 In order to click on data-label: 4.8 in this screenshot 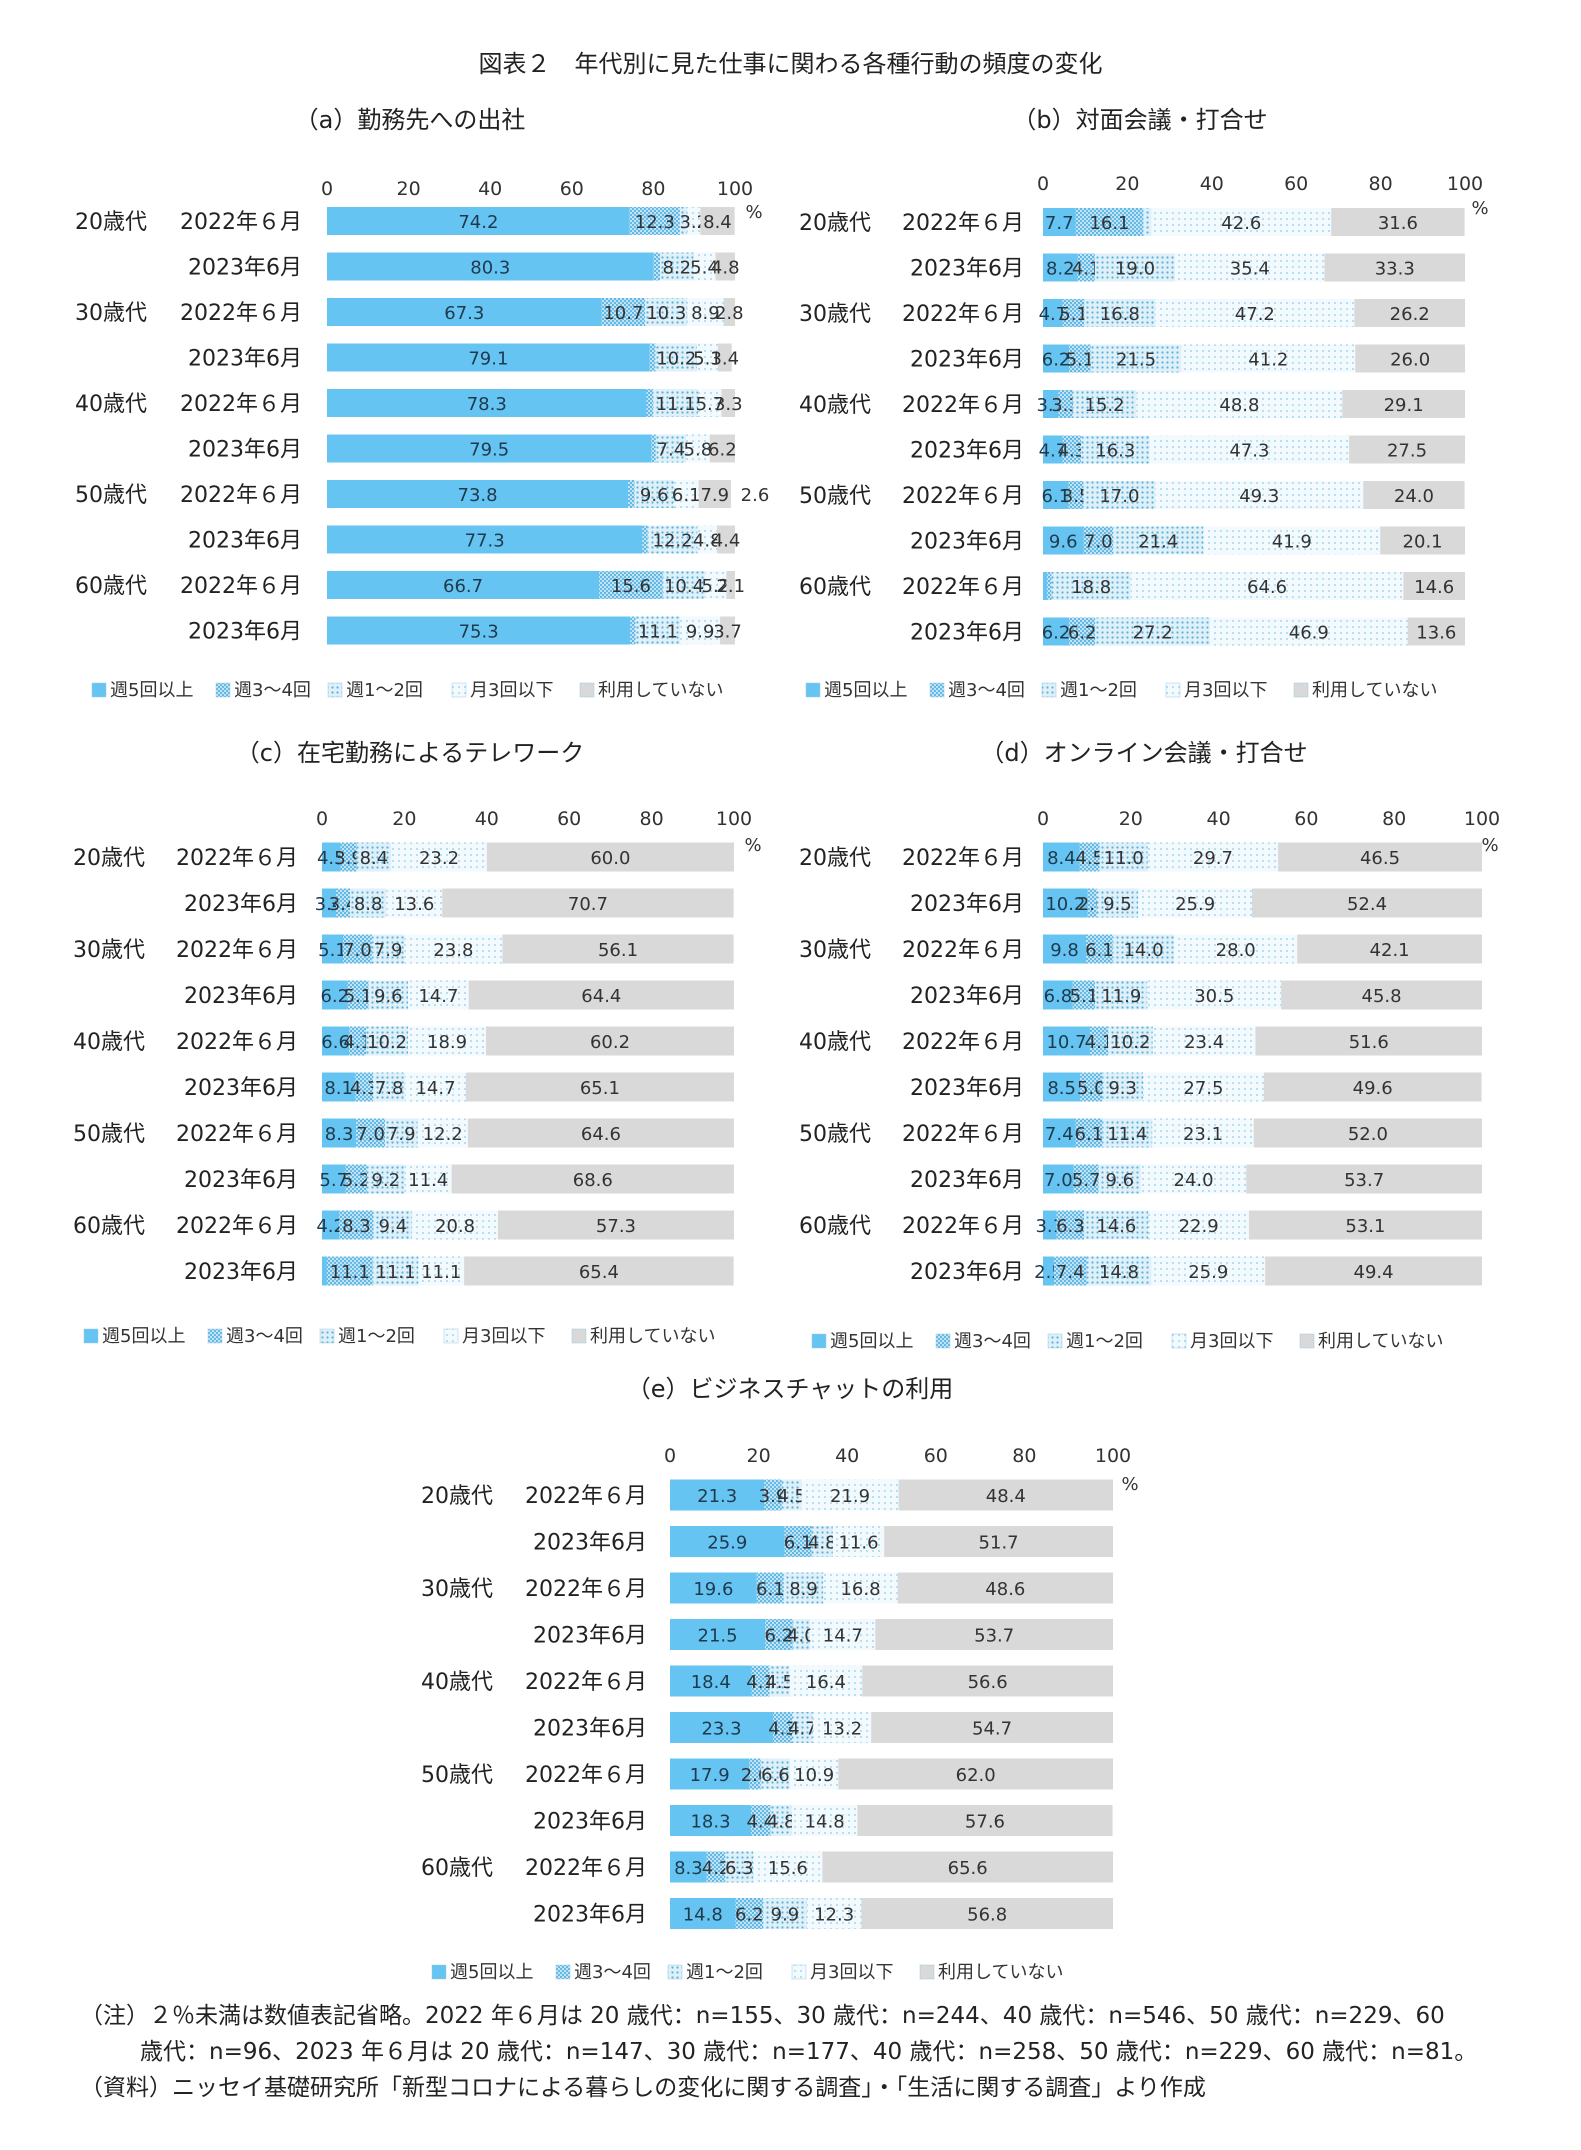, I will do `click(707, 541)`.